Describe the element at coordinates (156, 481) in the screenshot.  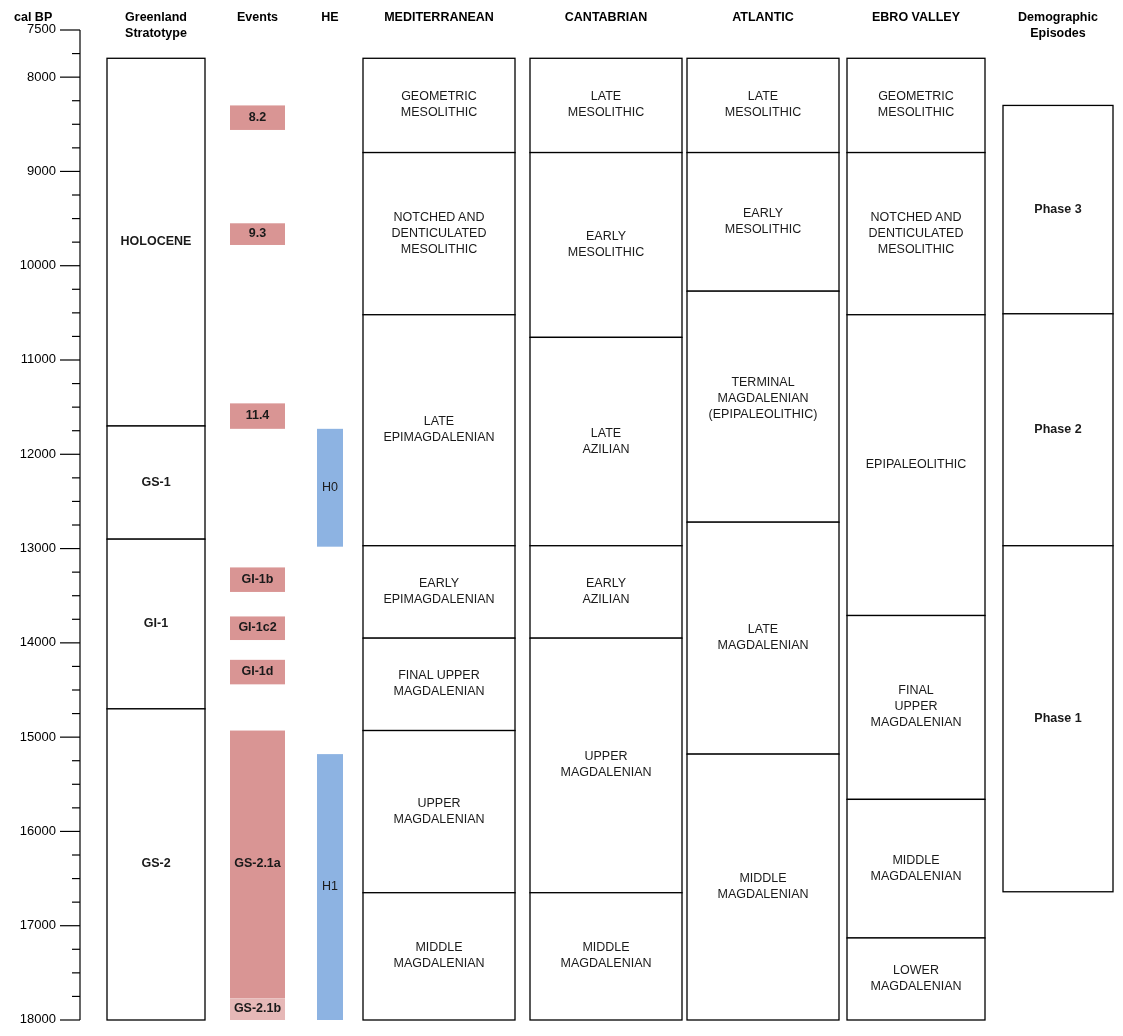
I see `data-label: GS-1` at that location.